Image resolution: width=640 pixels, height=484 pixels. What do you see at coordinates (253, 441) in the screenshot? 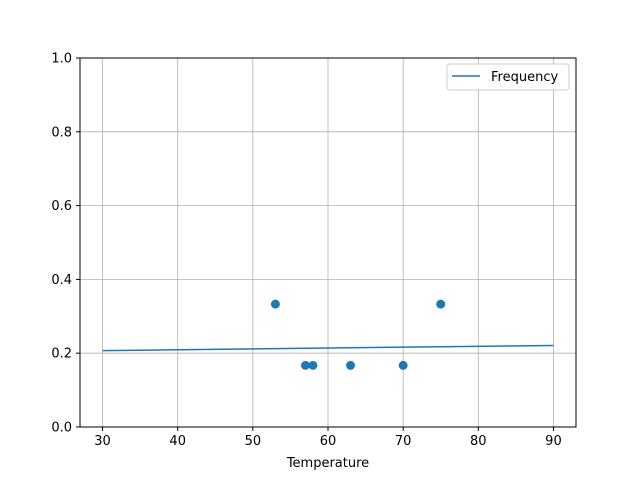
I see `x-tick-label: 50` at bounding box center [253, 441].